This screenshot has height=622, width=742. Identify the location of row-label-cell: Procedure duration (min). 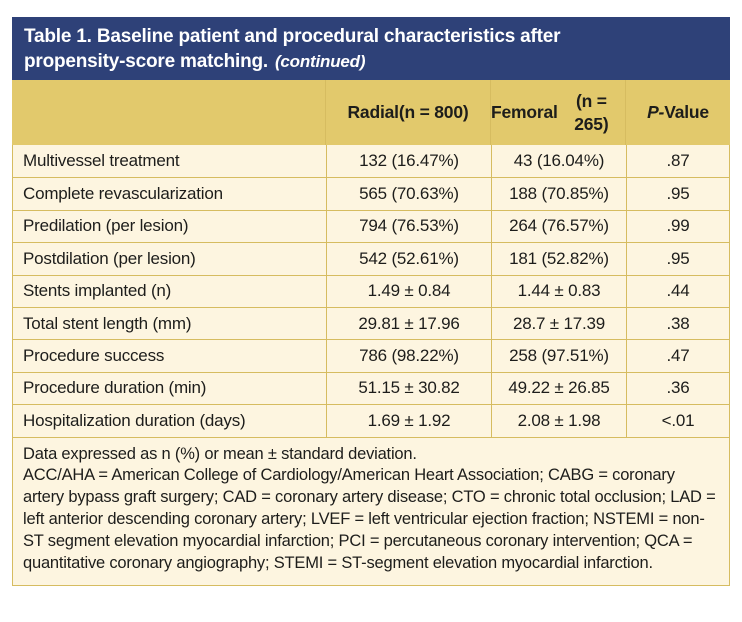
(115, 388).